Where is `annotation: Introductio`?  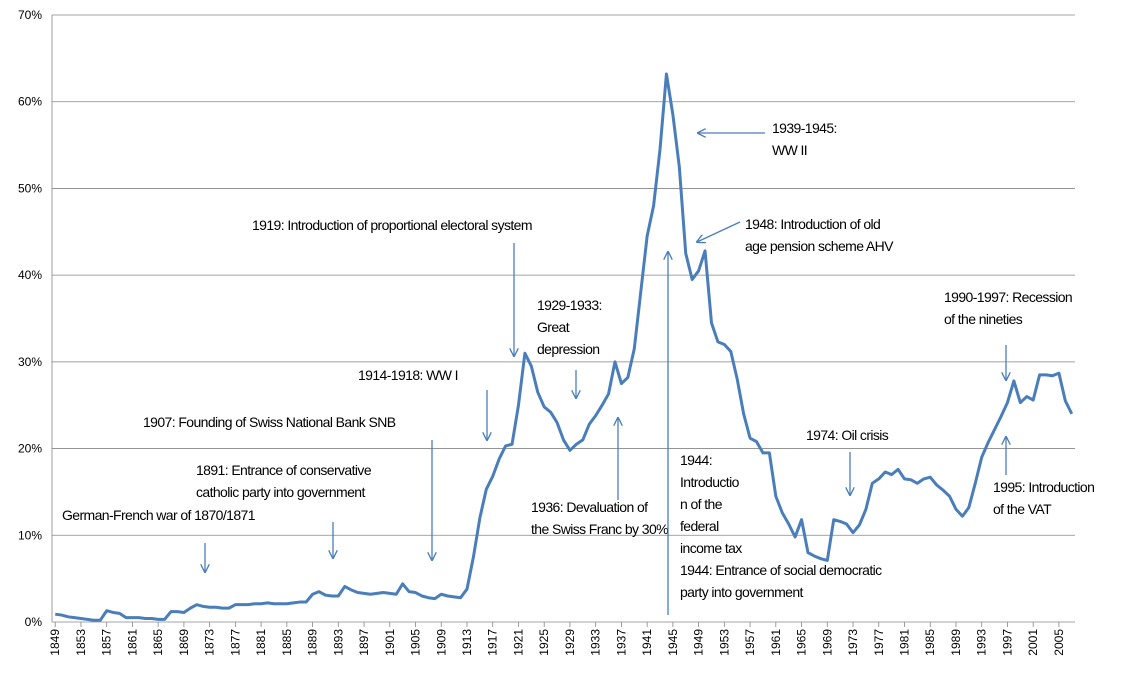
annotation: Introductio is located at coordinates (710, 482).